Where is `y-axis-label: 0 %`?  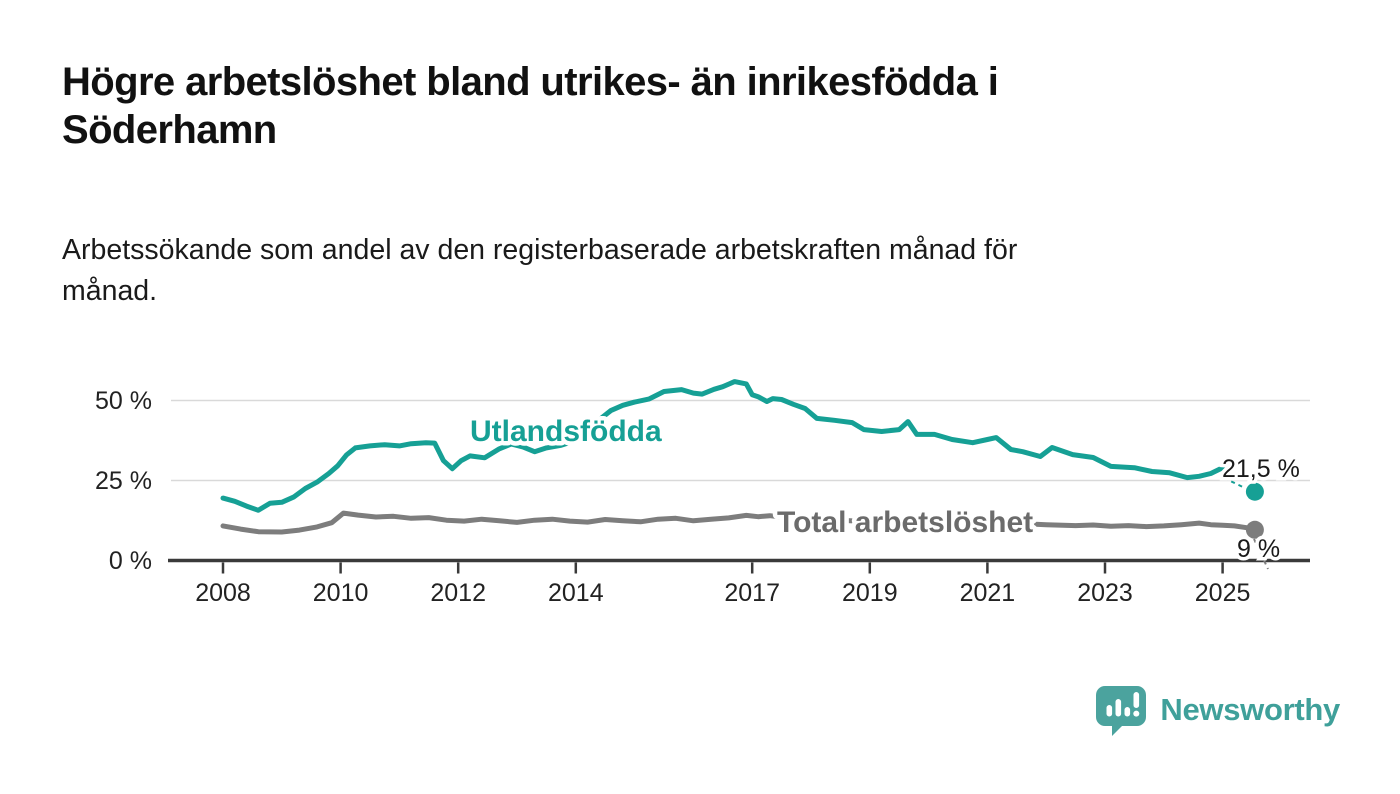
y-axis-label: 0 % is located at coordinates (130, 561).